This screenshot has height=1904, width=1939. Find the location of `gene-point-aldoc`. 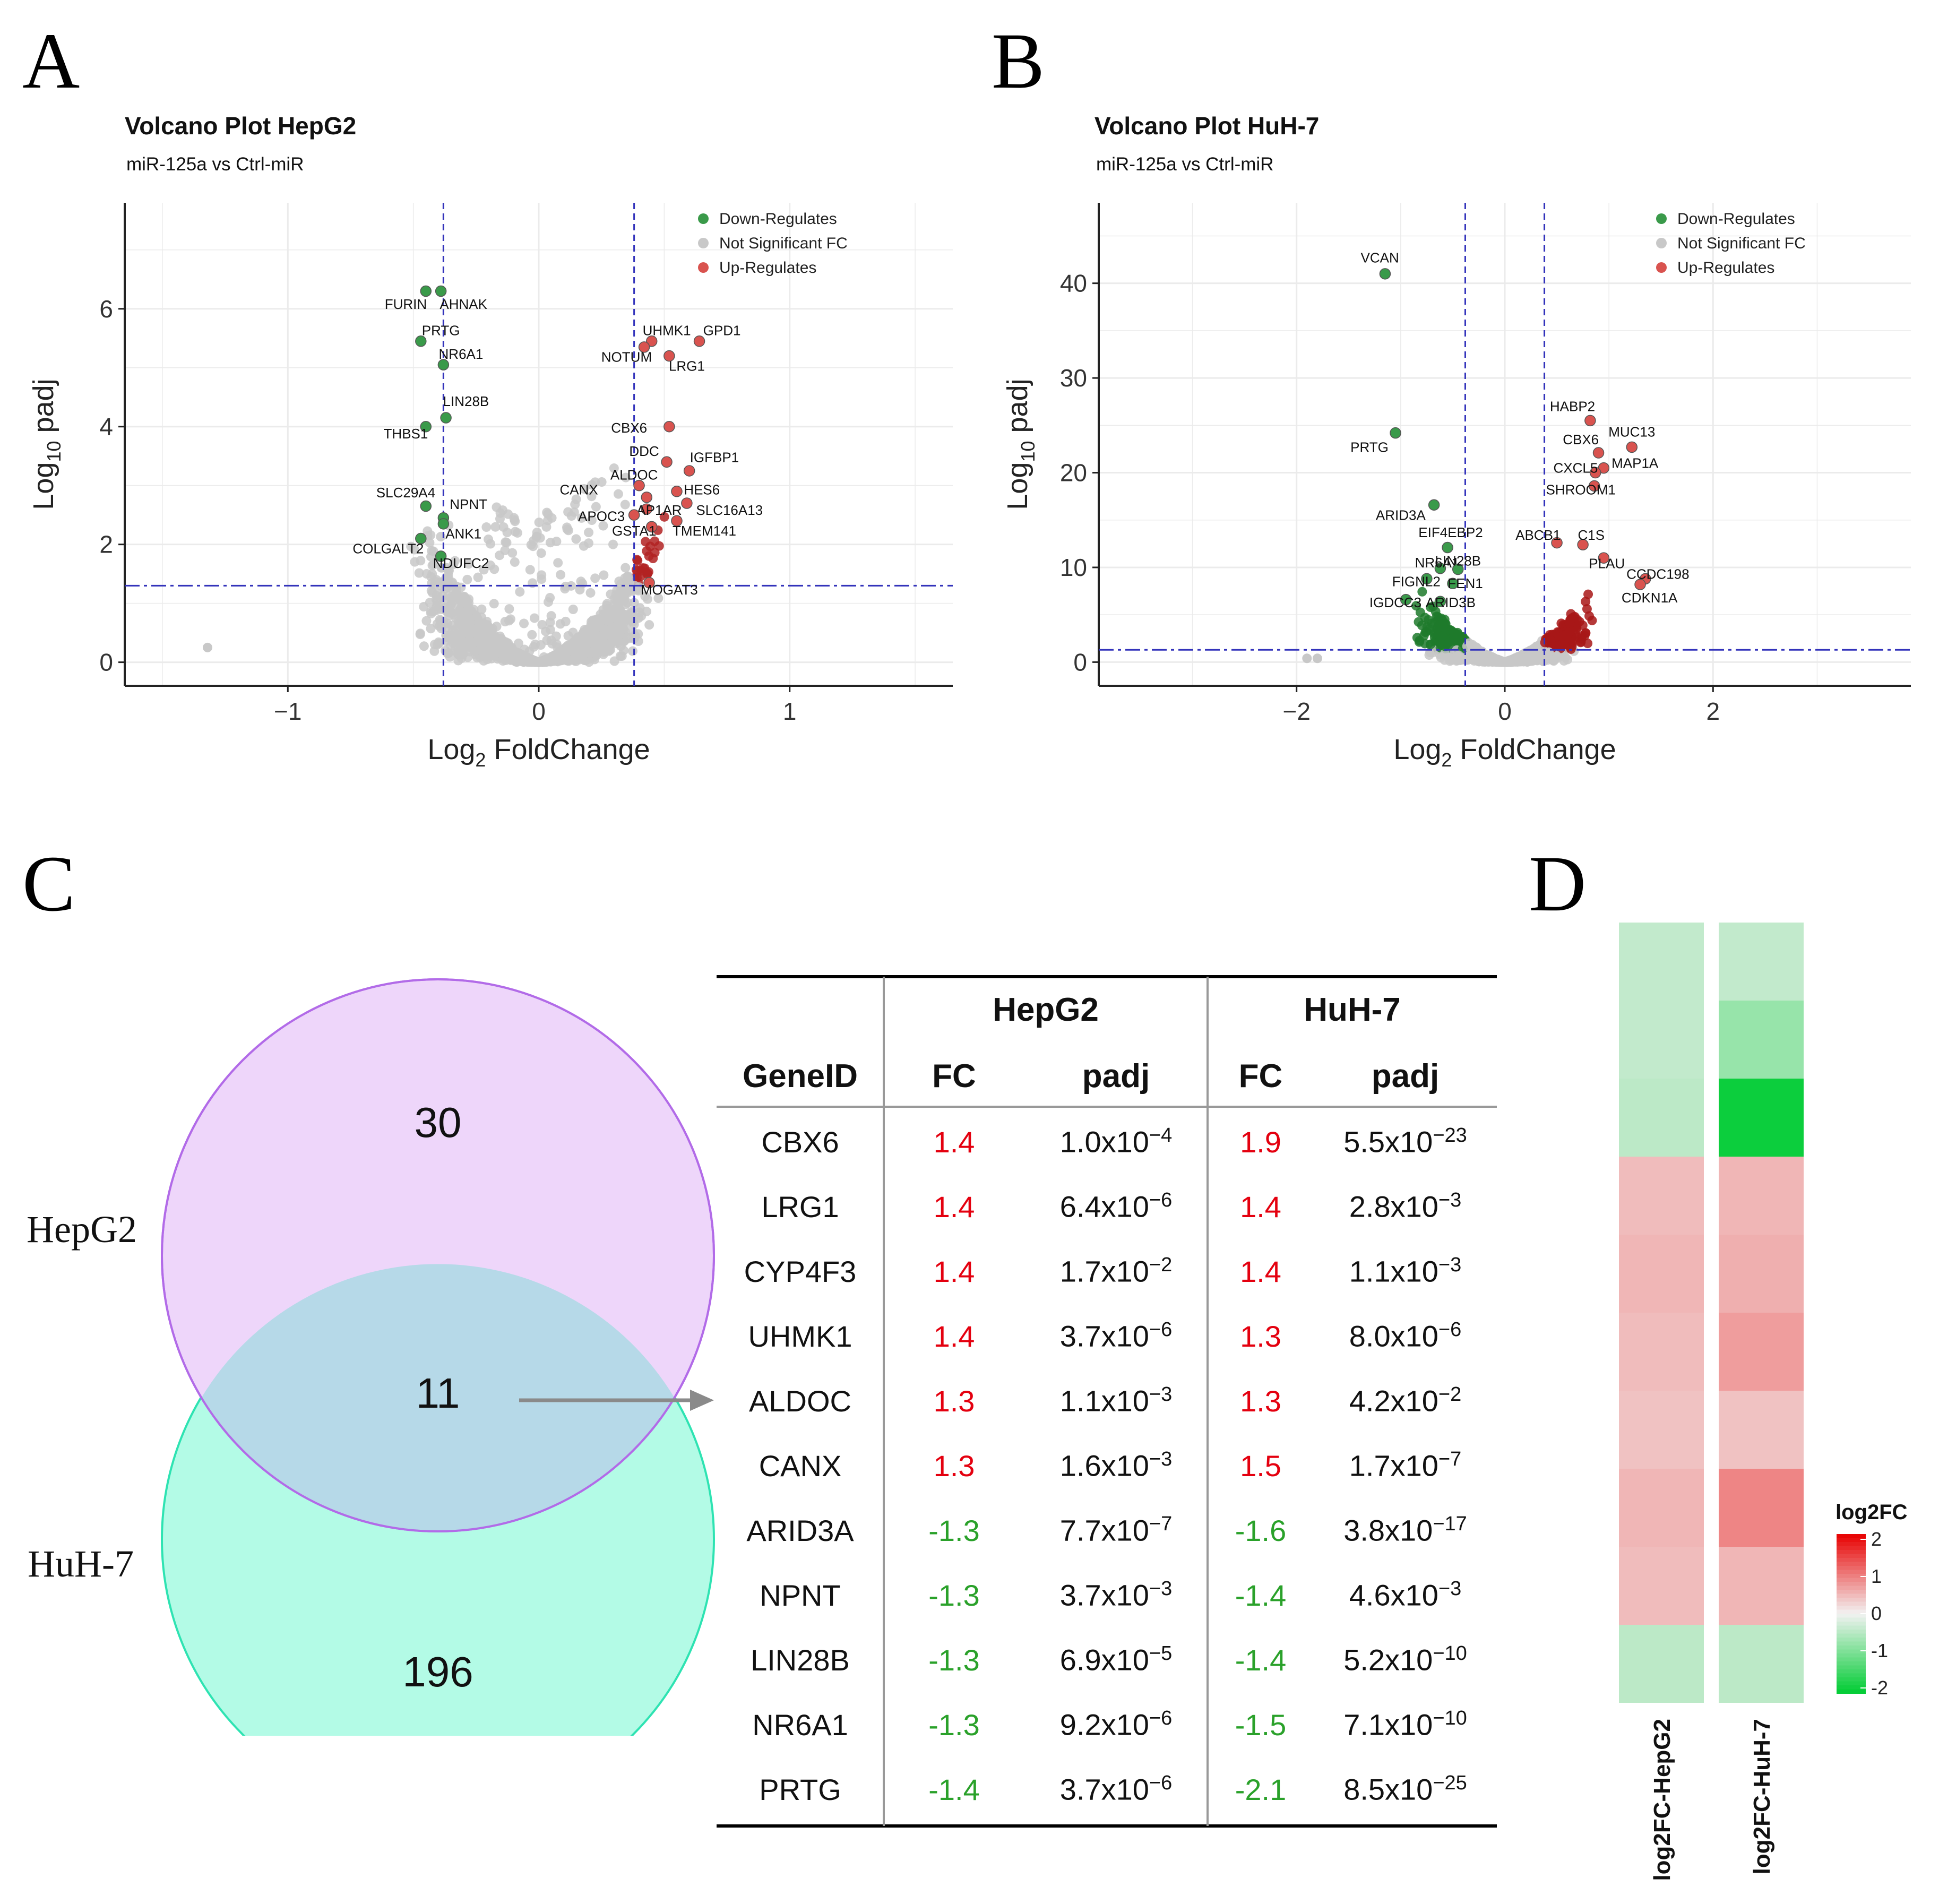

gene-point-aldoc is located at coordinates (639, 486).